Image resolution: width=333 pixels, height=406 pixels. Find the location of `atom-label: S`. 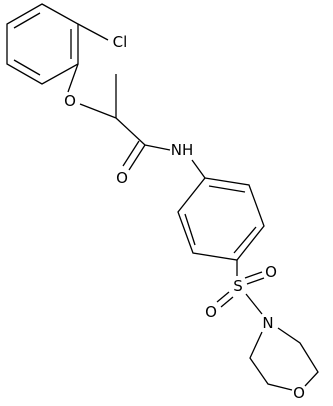

atom-label: S is located at coordinates (238, 286).